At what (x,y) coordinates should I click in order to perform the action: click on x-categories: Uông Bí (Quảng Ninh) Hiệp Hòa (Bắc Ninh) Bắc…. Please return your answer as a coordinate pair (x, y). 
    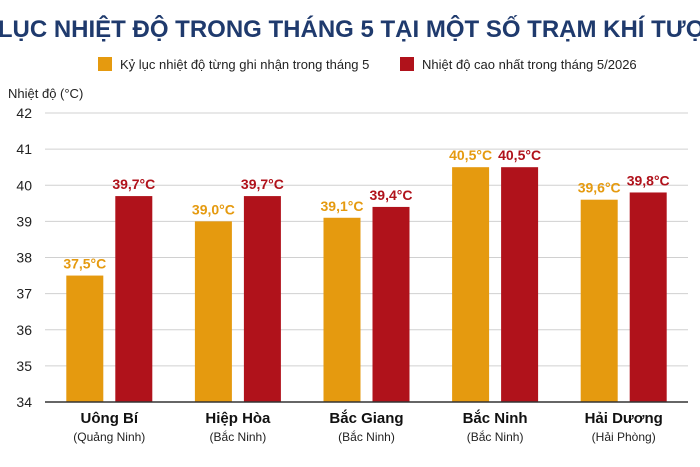
    Looking at the image, I should click on (368, 426).